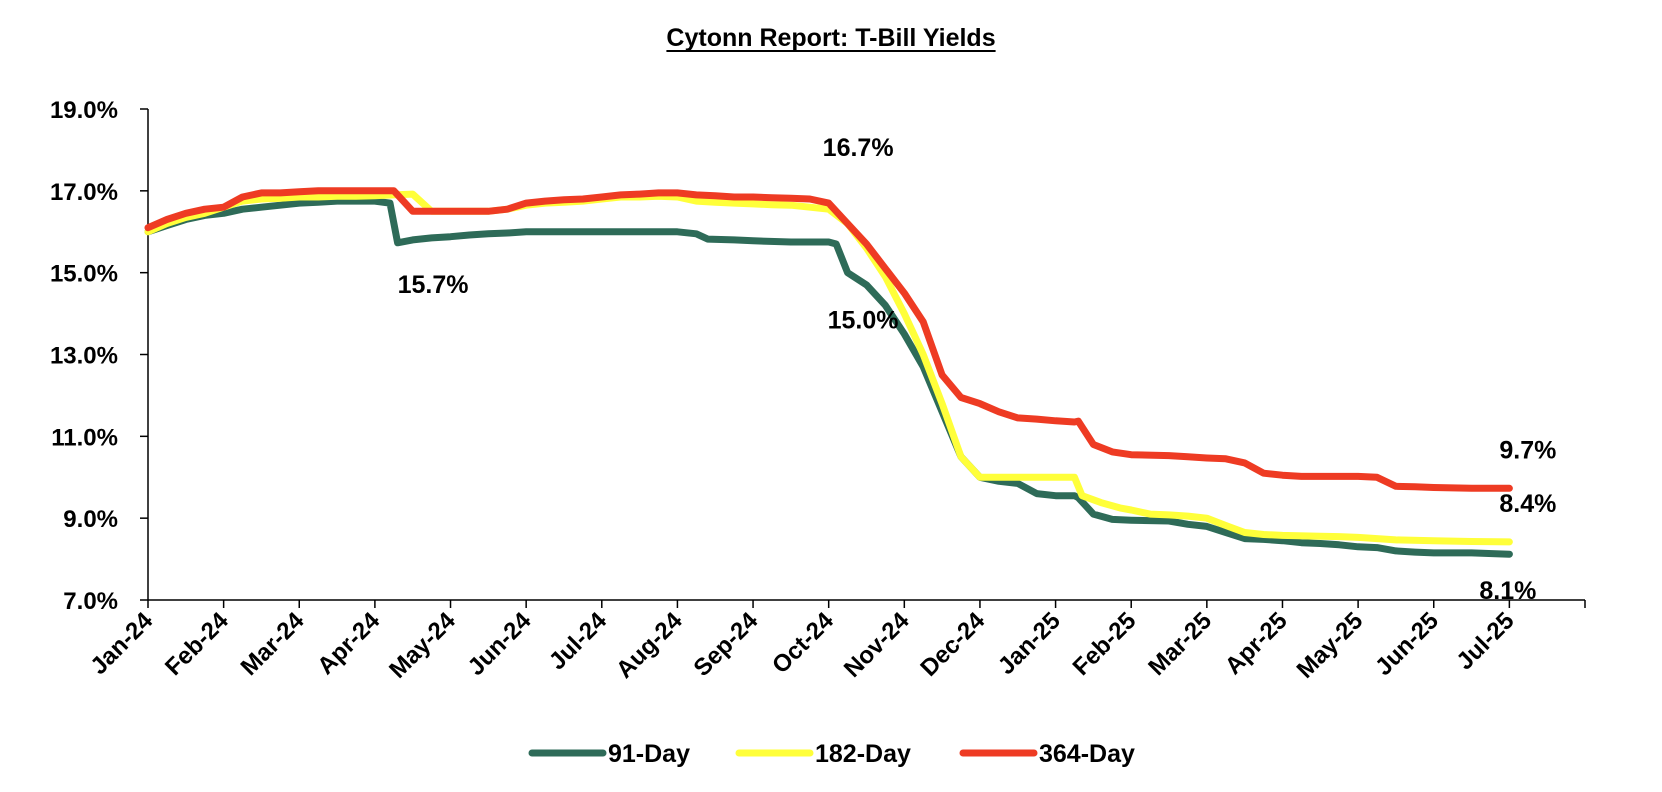 This screenshot has width=1662, height=792. I want to click on data-label: 15.0%, so click(863, 321).